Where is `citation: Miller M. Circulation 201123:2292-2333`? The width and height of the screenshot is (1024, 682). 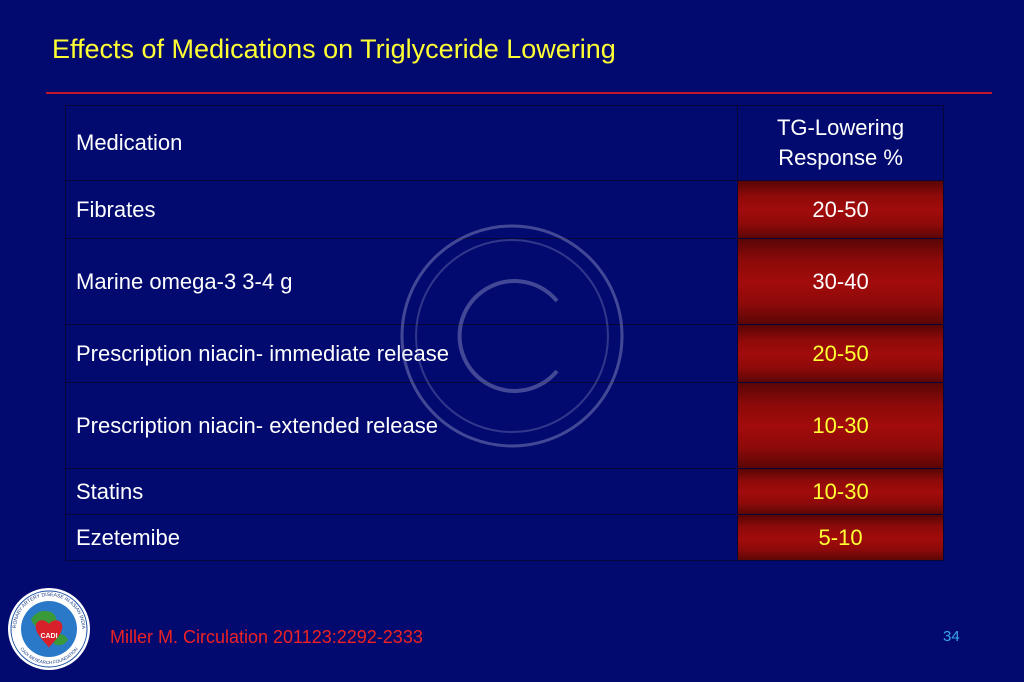 citation: Miller M. Circulation 201123:2292-2333 is located at coordinates (266, 637).